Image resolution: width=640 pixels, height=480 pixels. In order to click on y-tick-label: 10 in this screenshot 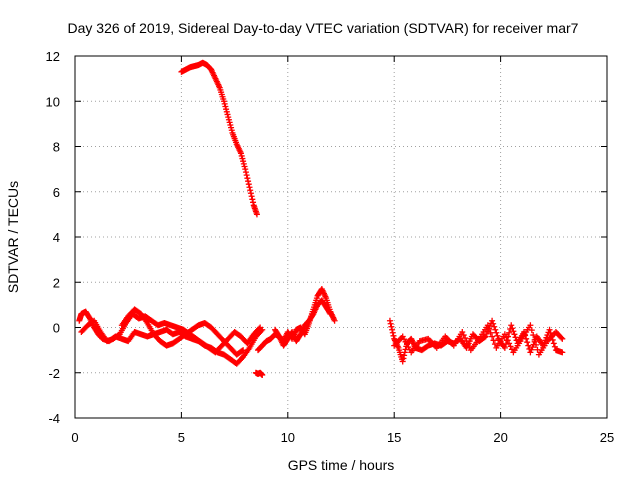, I will do `click(53, 101)`.